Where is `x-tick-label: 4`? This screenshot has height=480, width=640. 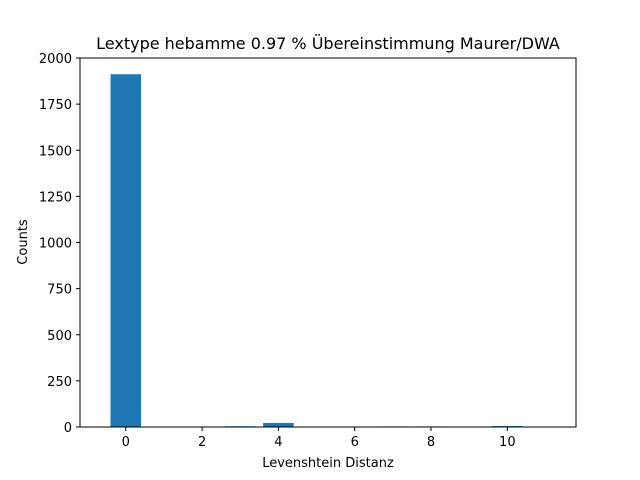
x-tick-label: 4 is located at coordinates (278, 442).